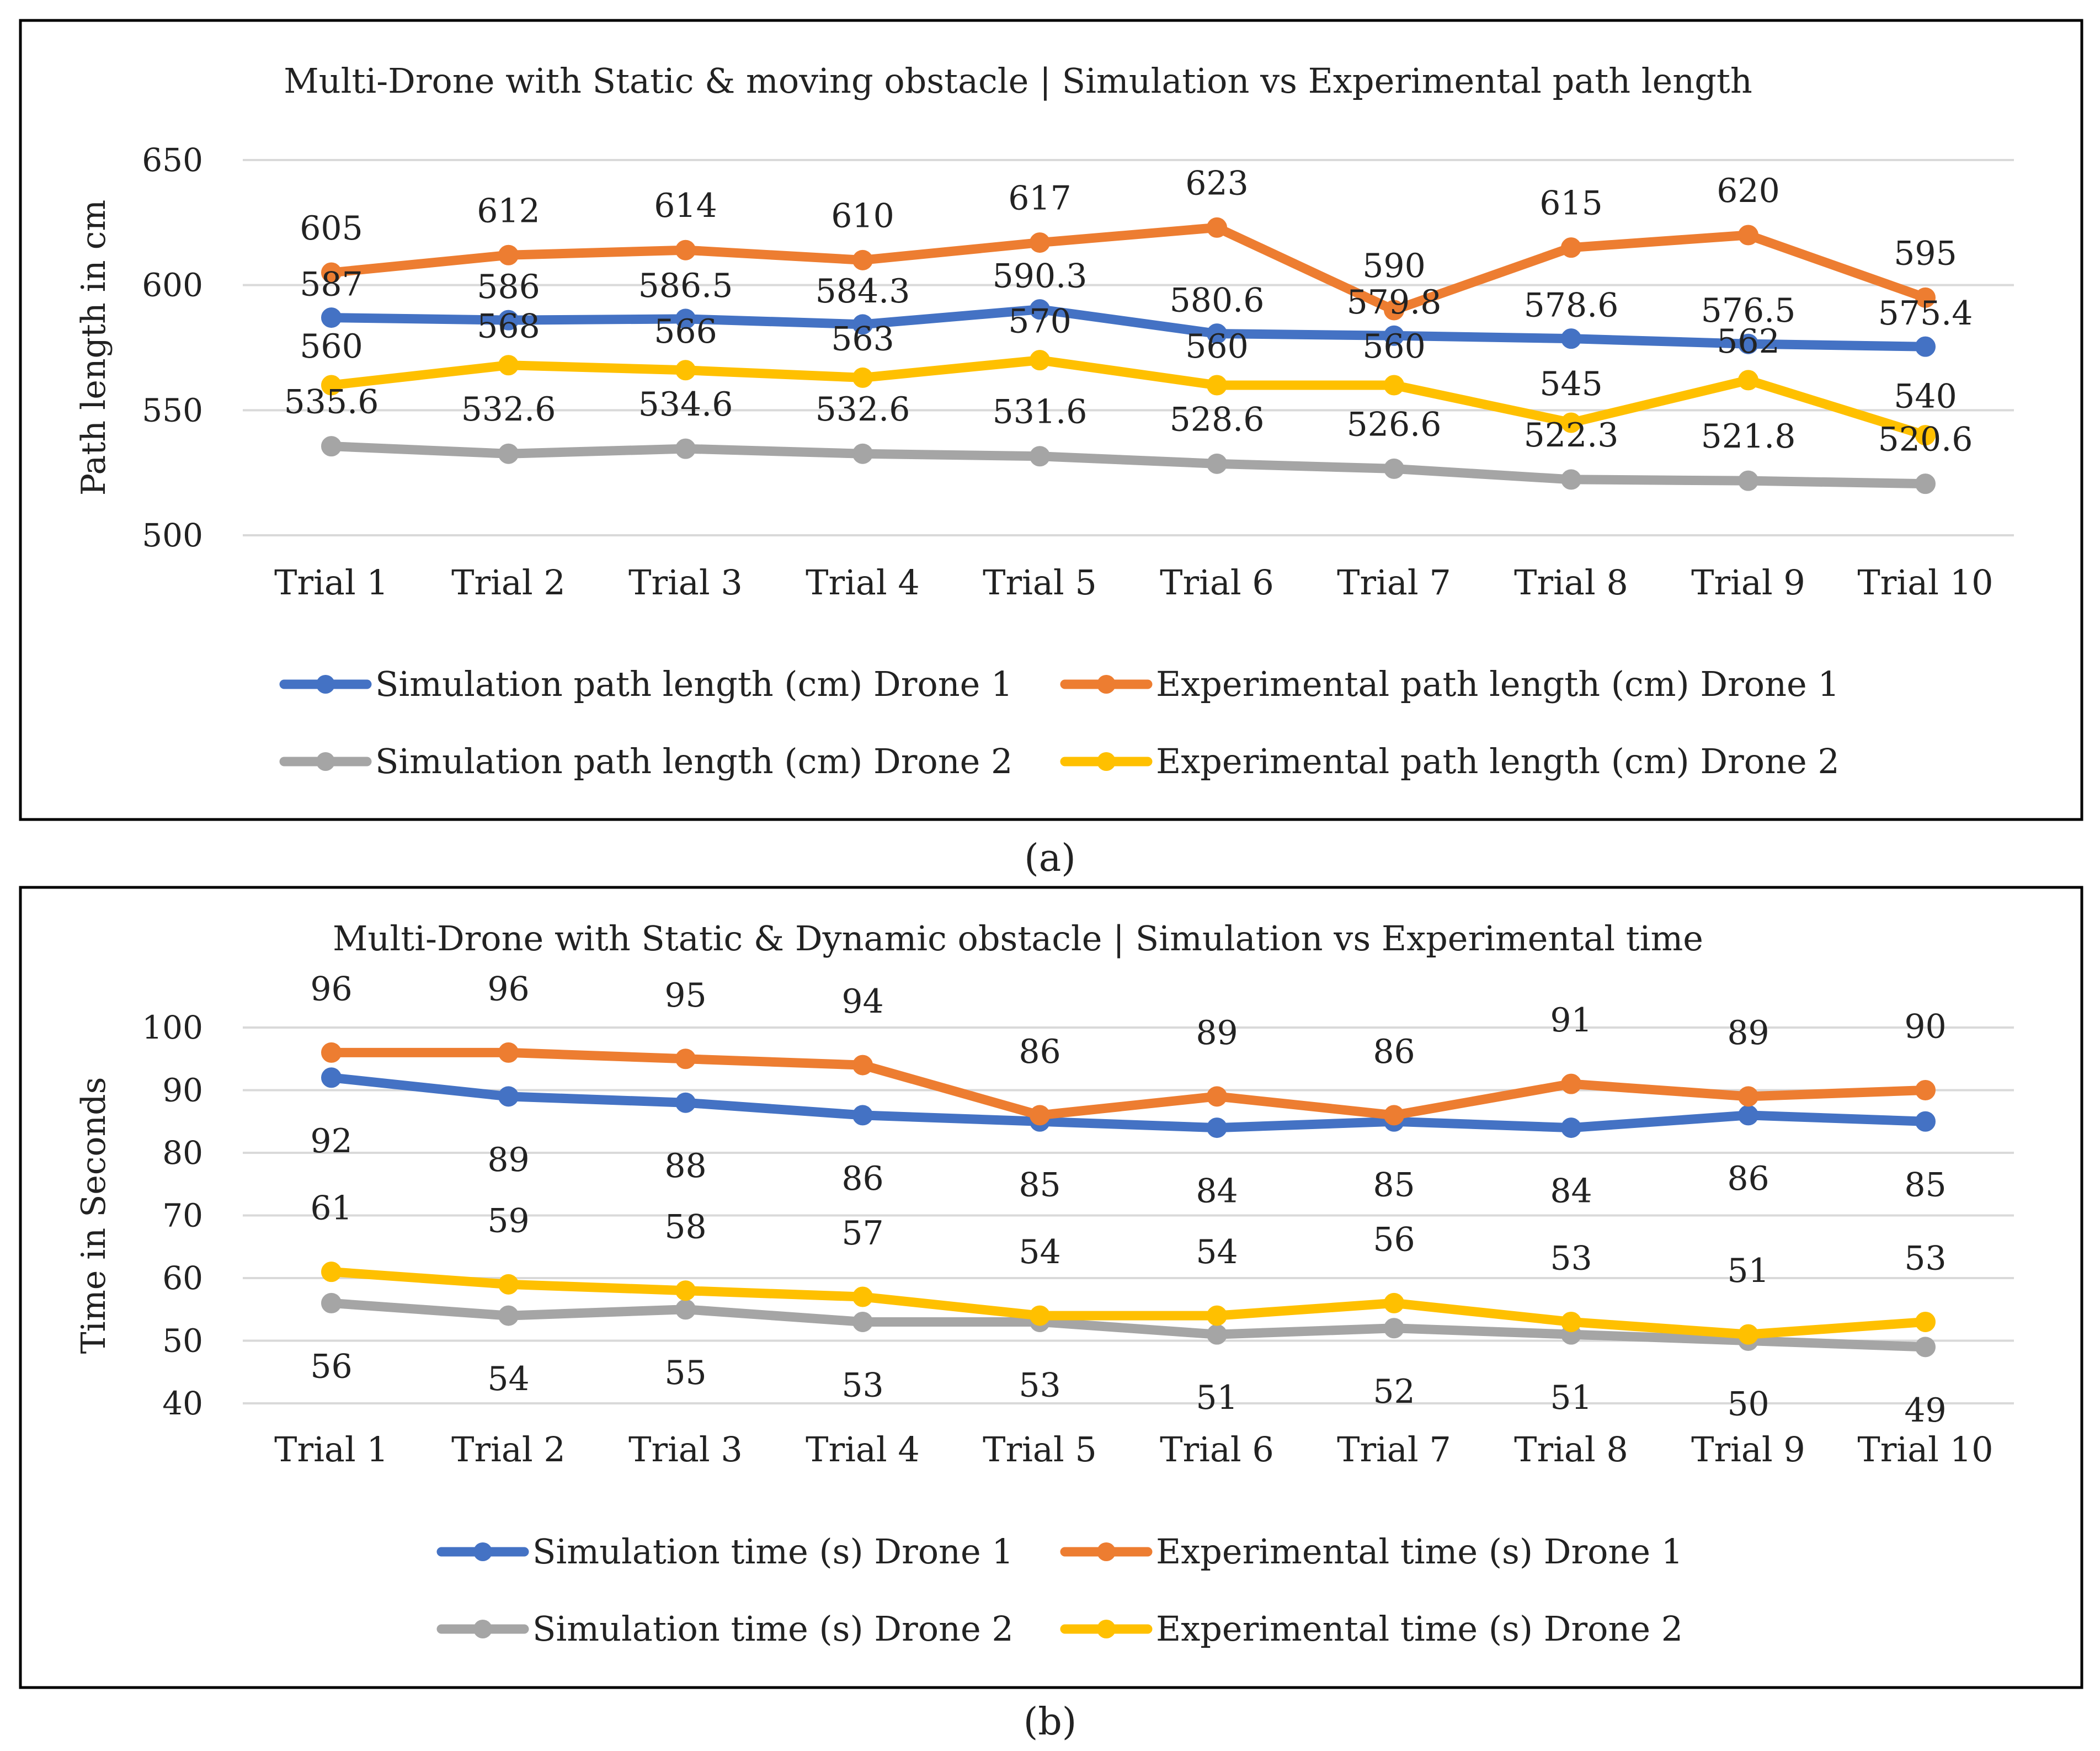 The image size is (2100, 1751). What do you see at coordinates (1925, 1411) in the screenshot?
I see `data-label: 49` at bounding box center [1925, 1411].